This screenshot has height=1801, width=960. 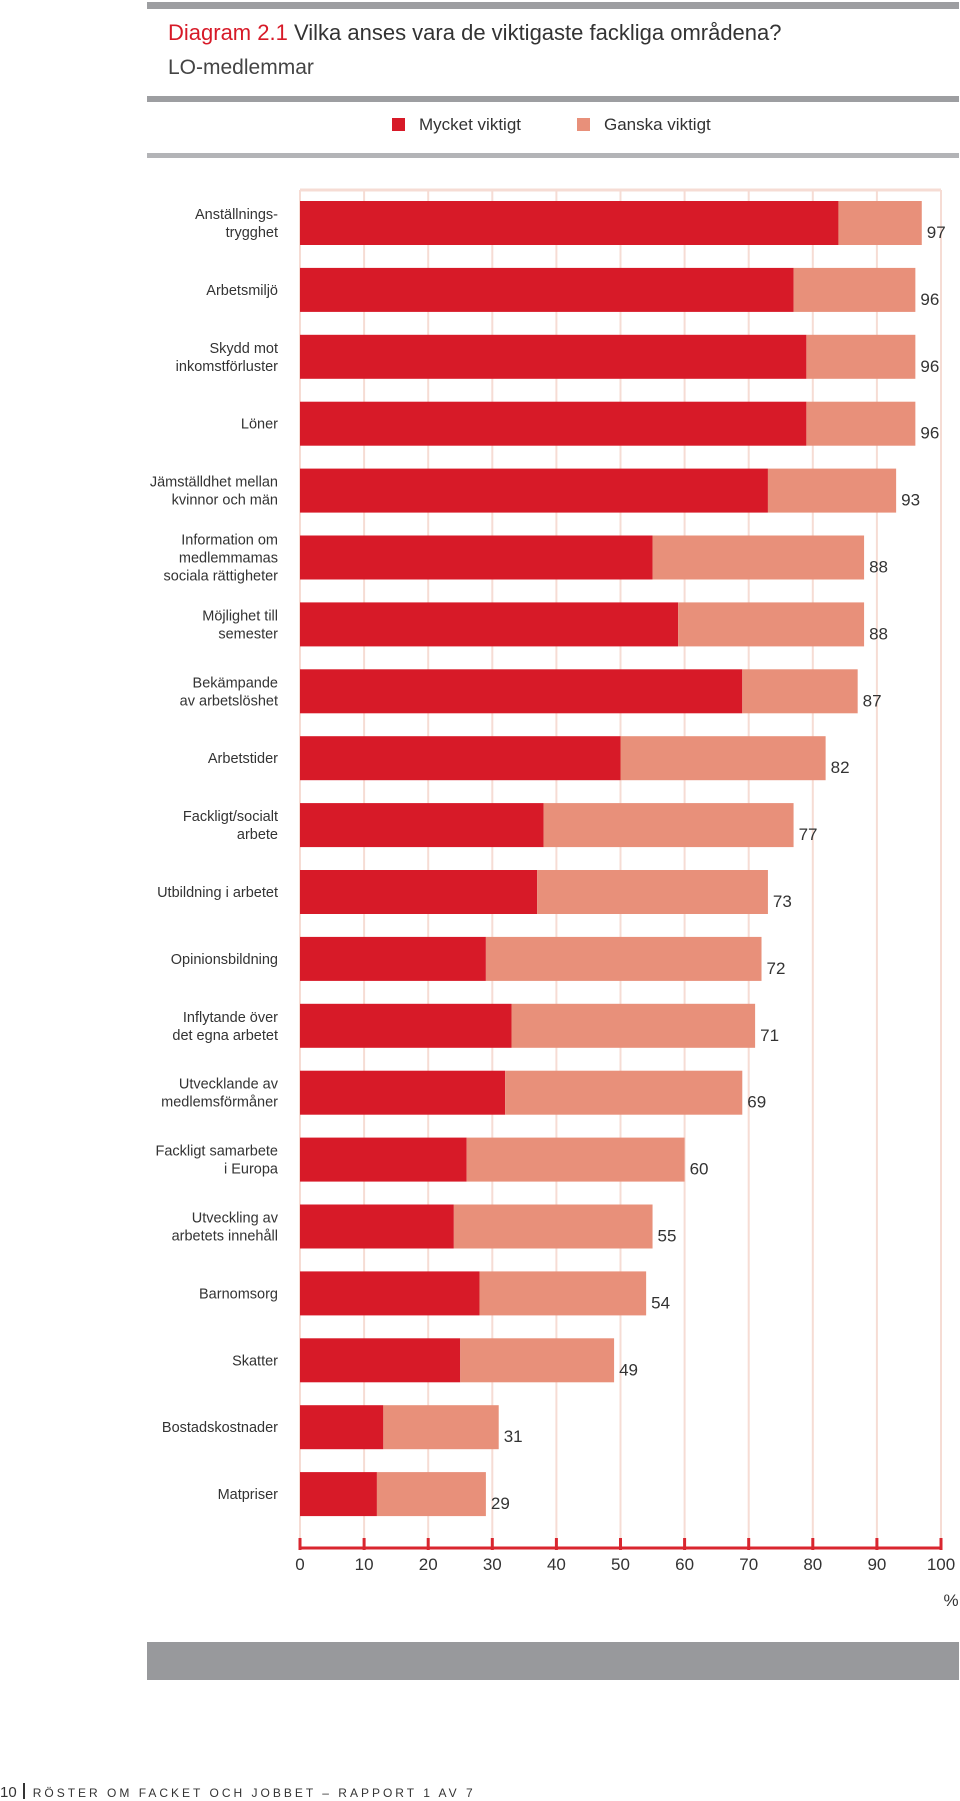 What do you see at coordinates (556, 1564) in the screenshot?
I see `x-tick-label: 40` at bounding box center [556, 1564].